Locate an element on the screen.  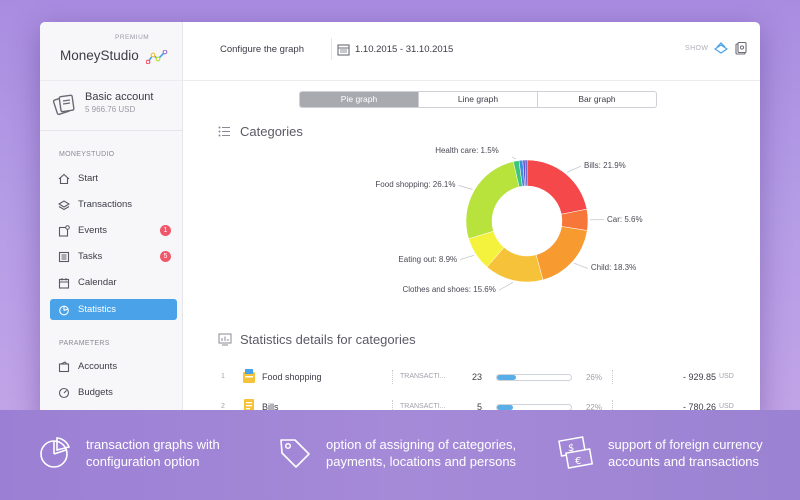
tab-pie-graph: Pie graph is located at coordinates (359, 99).